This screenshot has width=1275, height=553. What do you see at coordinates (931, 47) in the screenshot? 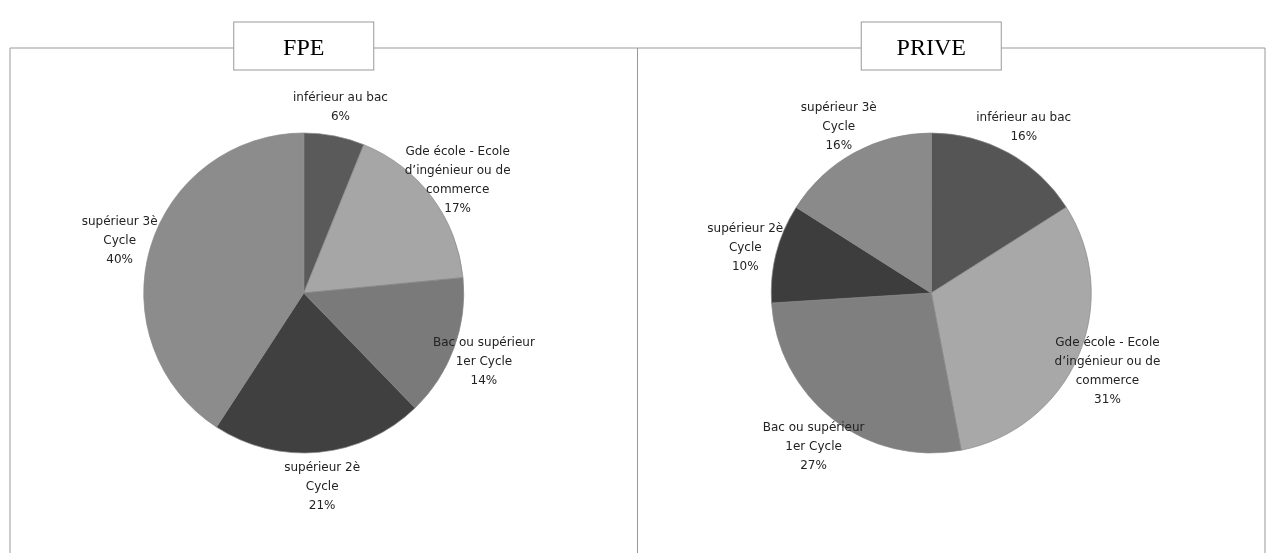
I see `chart-title: PRIVE` at bounding box center [931, 47].